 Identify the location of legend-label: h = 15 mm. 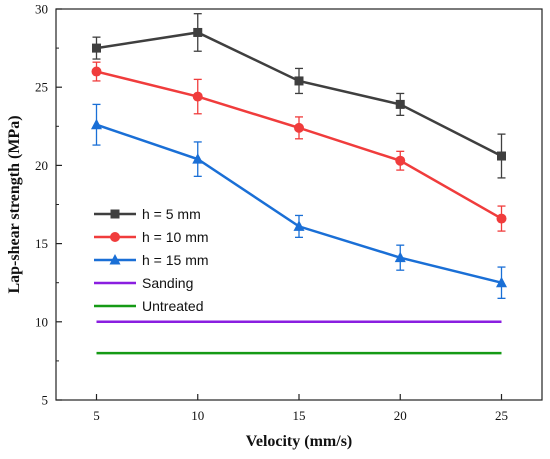
(175, 260).